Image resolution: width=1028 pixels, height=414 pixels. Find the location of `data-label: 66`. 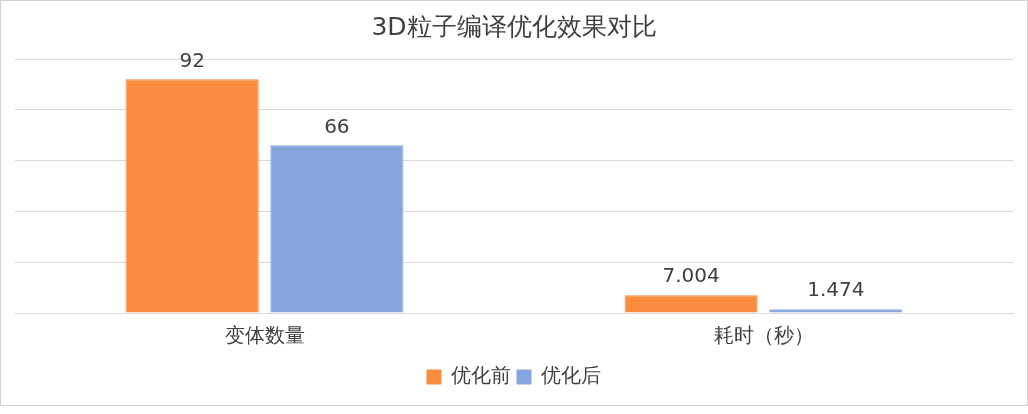

data-label: 66 is located at coordinates (337, 125).